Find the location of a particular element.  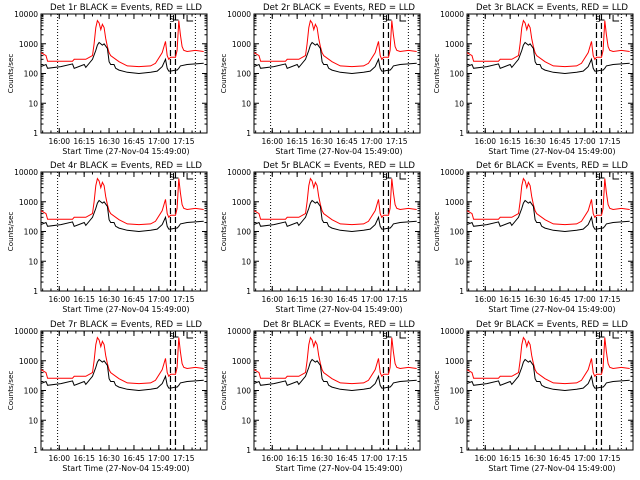

panel-title: Det 4r BLACK = Events, RED = LLD is located at coordinates (126, 166).